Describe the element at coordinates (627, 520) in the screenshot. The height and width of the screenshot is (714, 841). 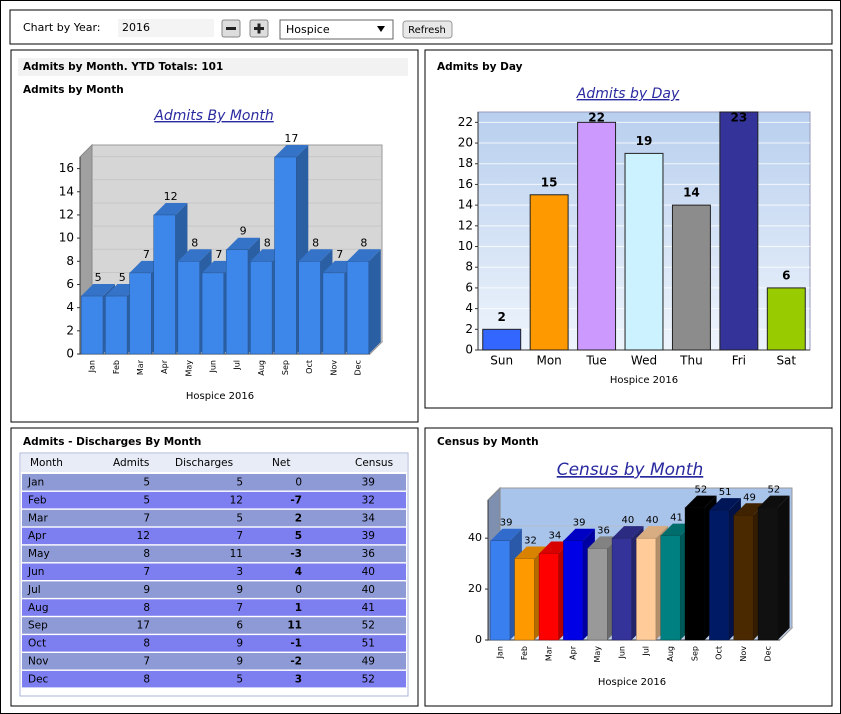
I see `value-label: 40` at that location.